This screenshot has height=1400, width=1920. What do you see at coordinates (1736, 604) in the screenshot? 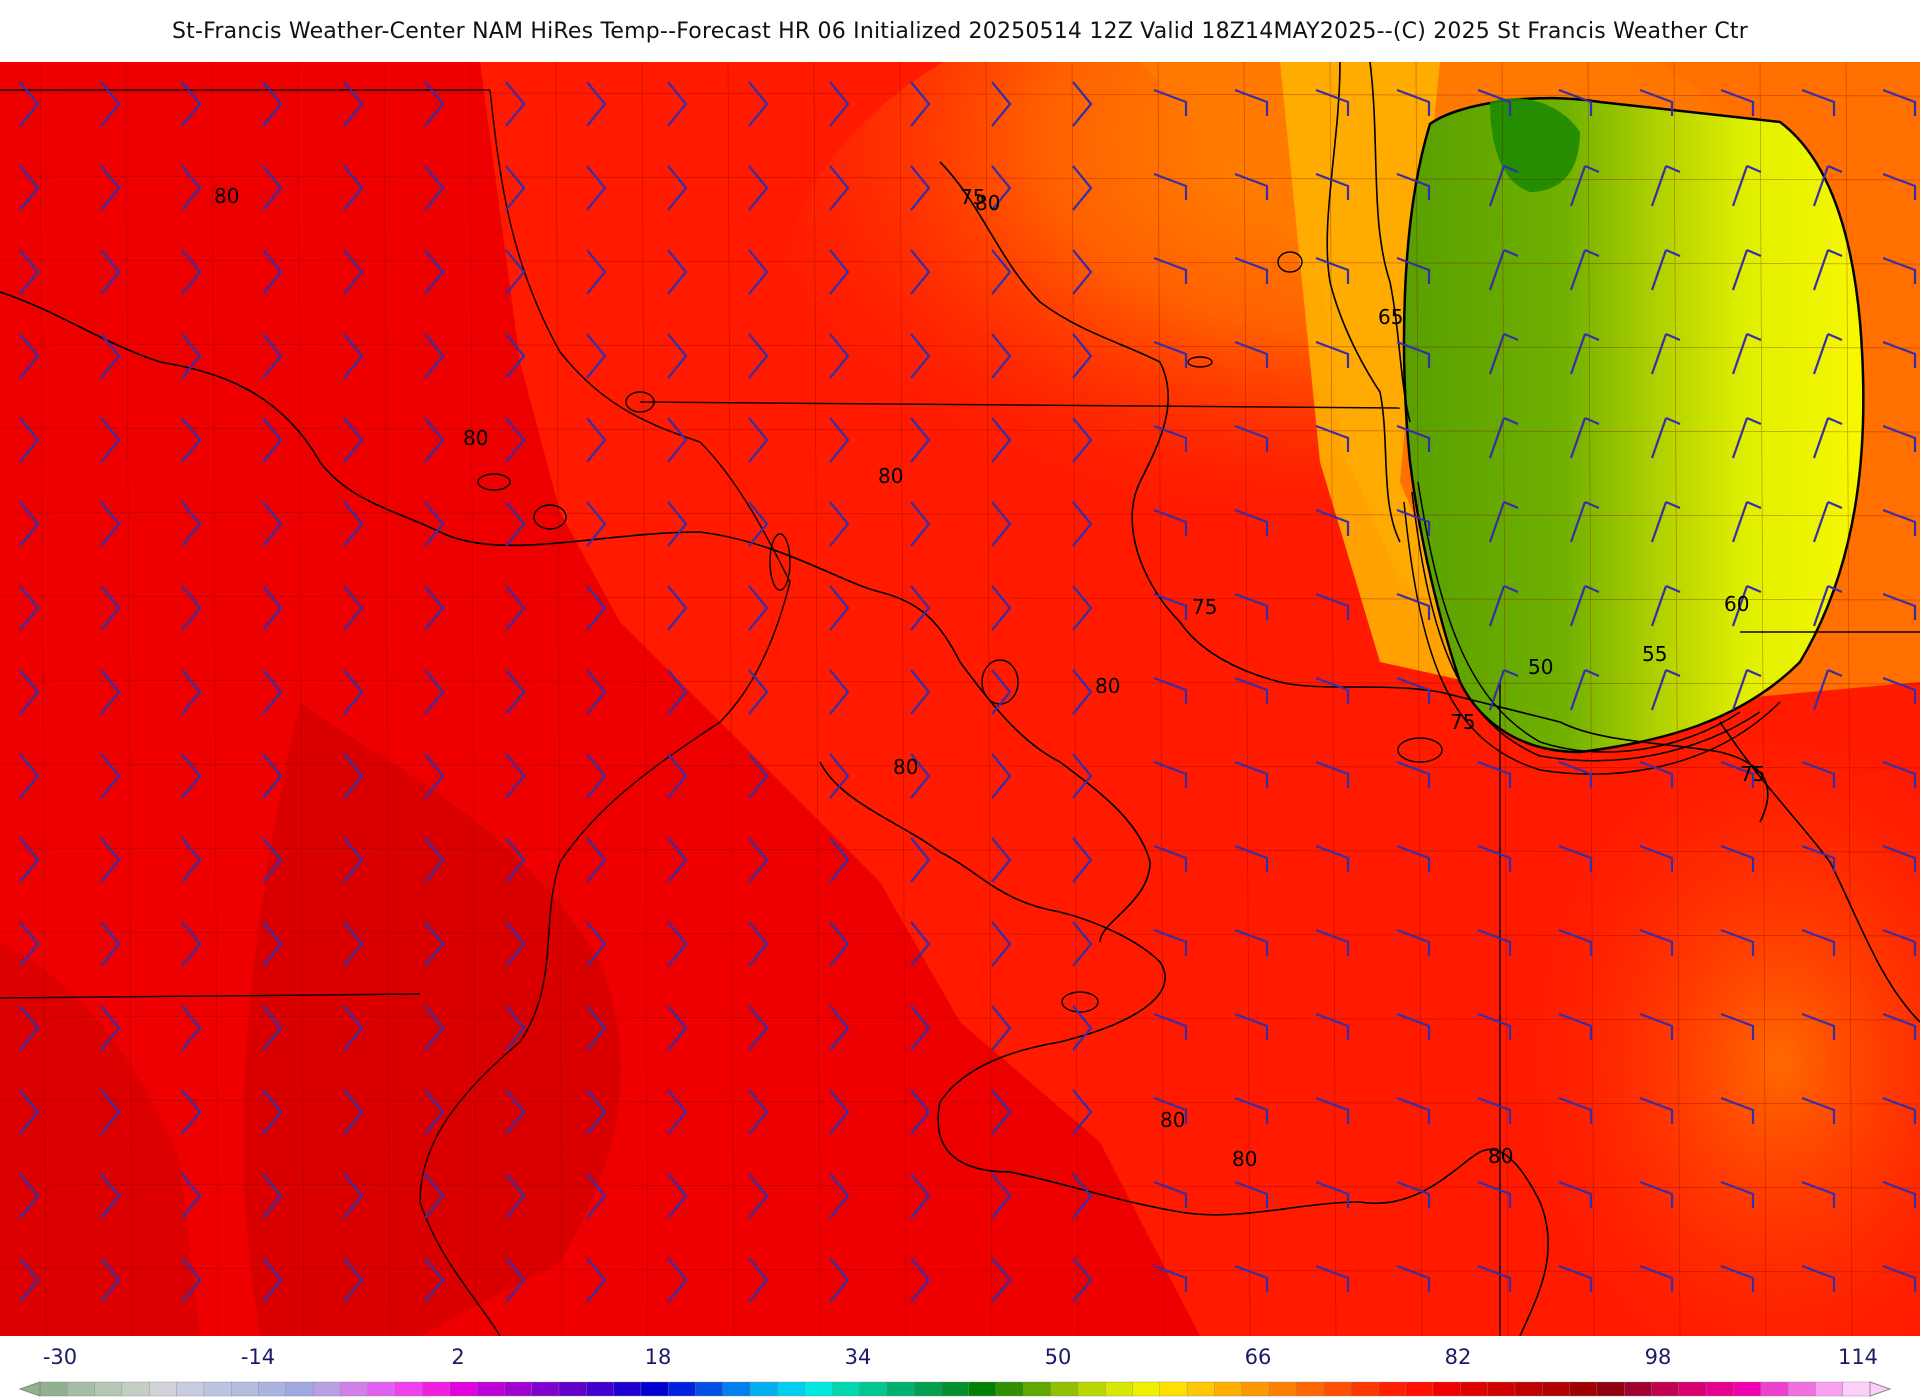
I see `contour-label-60: 60` at bounding box center [1736, 604].